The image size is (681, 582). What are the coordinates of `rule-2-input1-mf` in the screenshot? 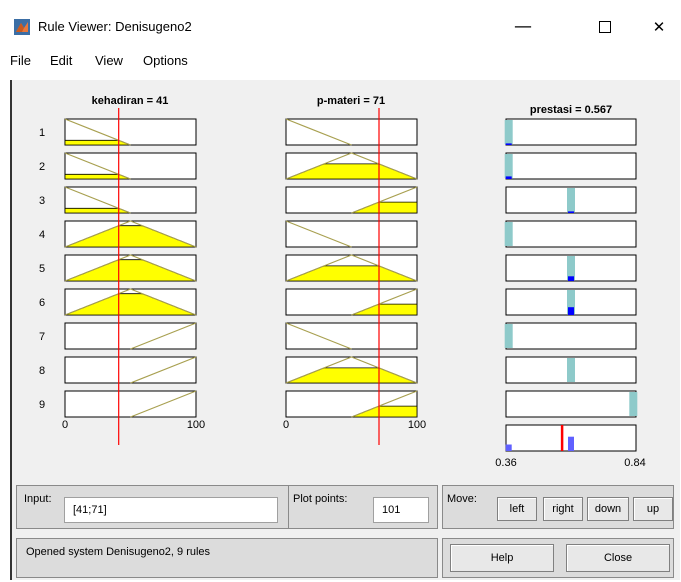 It's located at (97, 166).